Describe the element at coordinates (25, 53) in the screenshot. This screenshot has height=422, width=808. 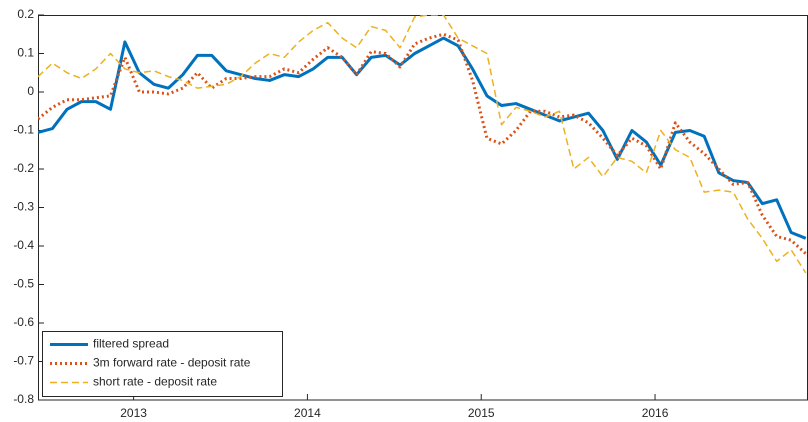
I see `y-tick-label: 0.1` at that location.